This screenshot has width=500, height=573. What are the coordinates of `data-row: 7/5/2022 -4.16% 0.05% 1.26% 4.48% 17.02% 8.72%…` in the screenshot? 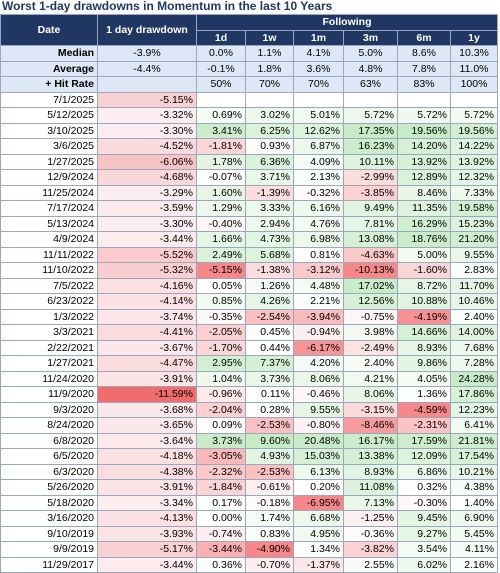 It's located at (249, 285).